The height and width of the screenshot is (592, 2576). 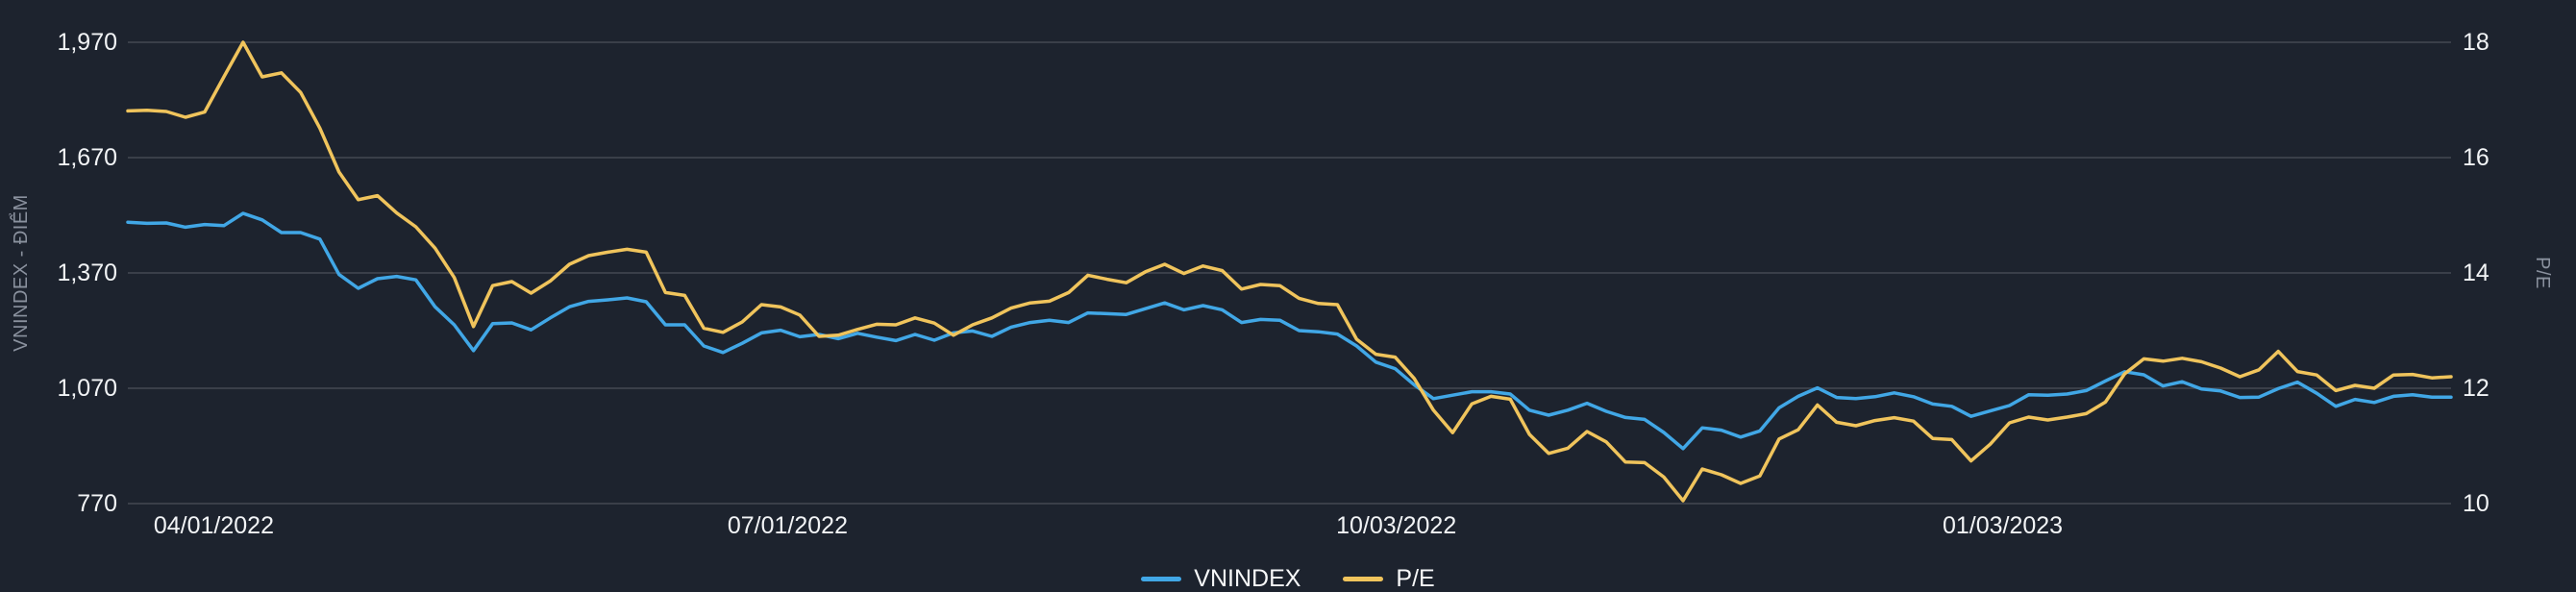 What do you see at coordinates (1247, 578) in the screenshot?
I see `legend-label-vnindex: VNINDEX` at bounding box center [1247, 578].